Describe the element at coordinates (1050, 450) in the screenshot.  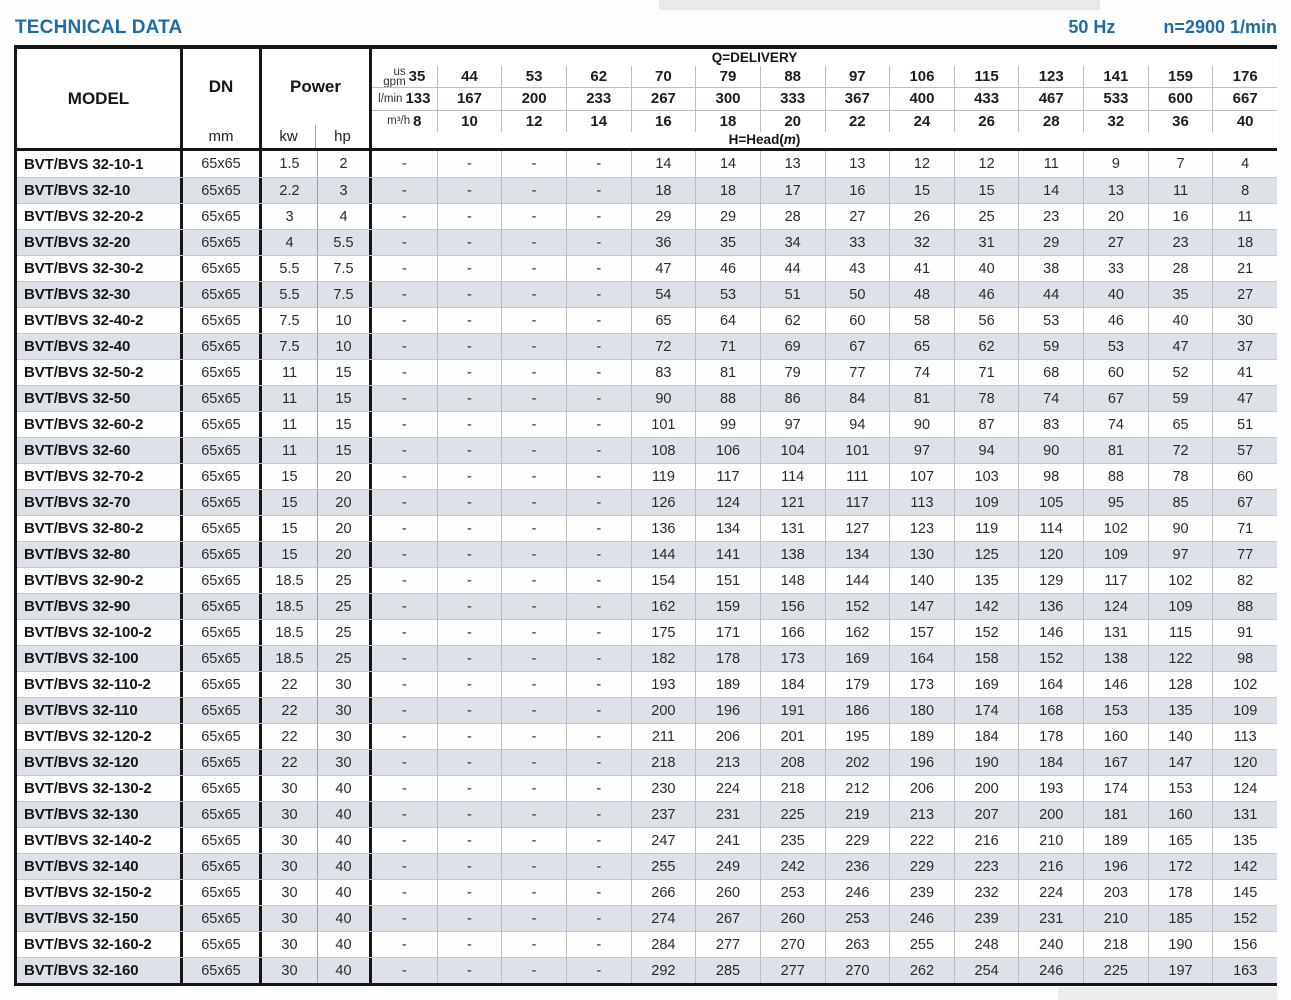
I see `head-value-cell: 90` at that location.